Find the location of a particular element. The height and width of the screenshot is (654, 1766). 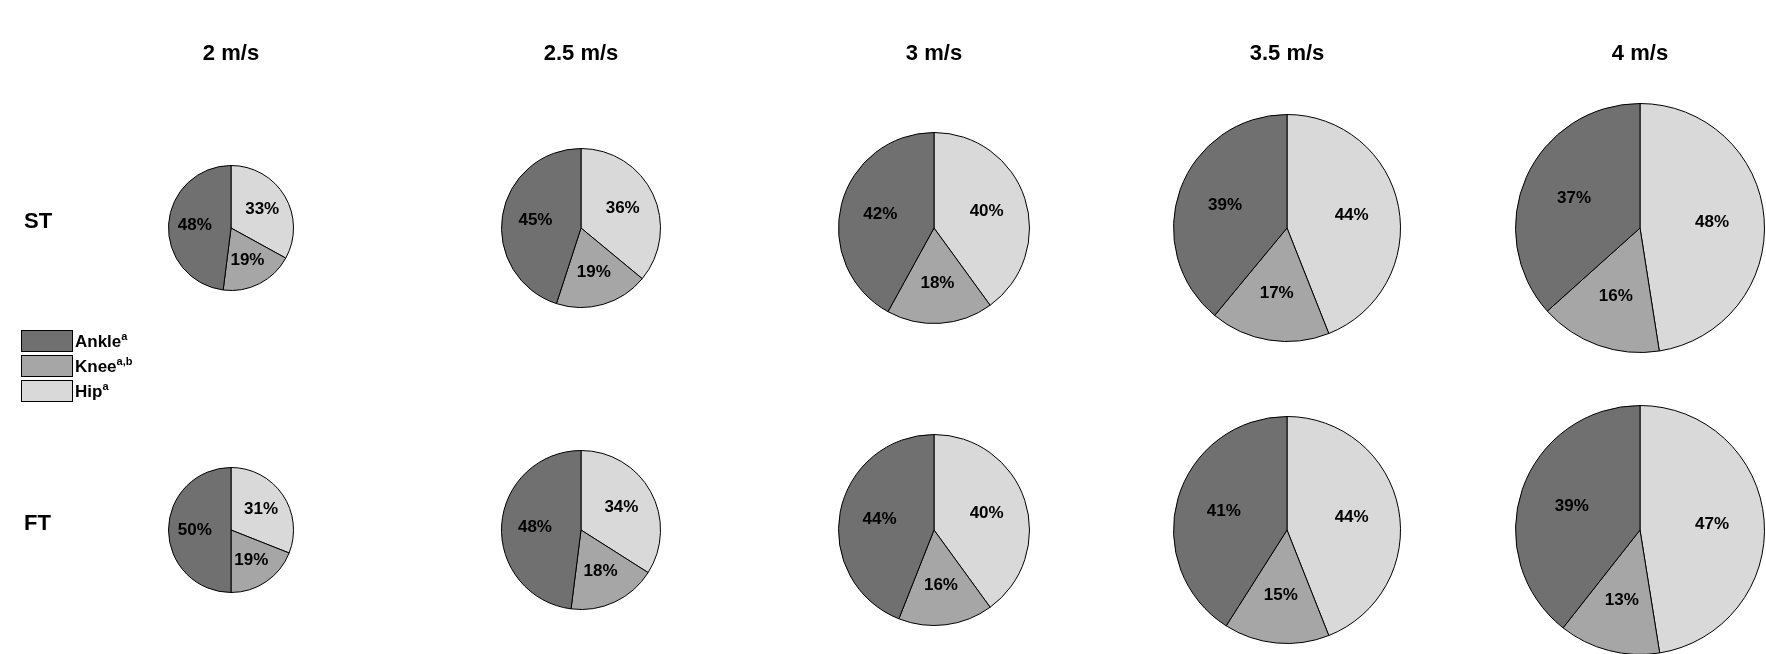

data-label: 34% is located at coordinates (621, 507).